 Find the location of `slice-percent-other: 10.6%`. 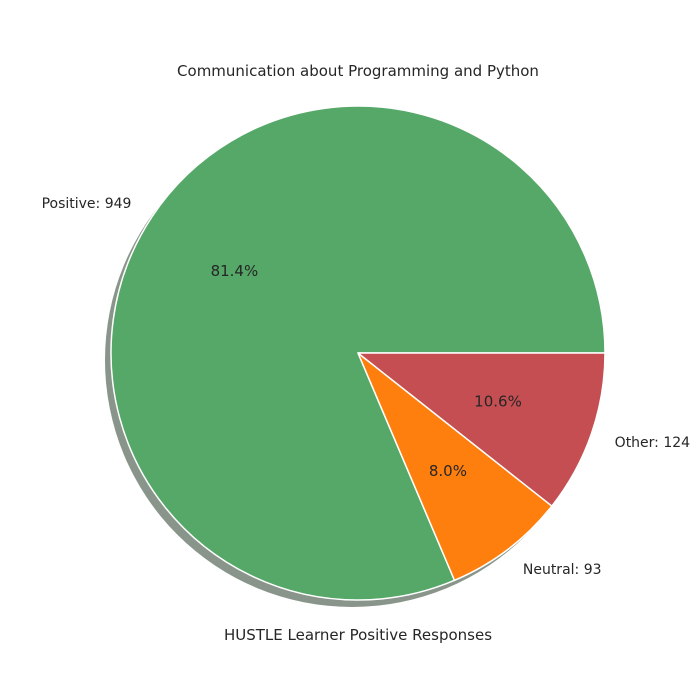

slice-percent-other: 10.6% is located at coordinates (498, 402).